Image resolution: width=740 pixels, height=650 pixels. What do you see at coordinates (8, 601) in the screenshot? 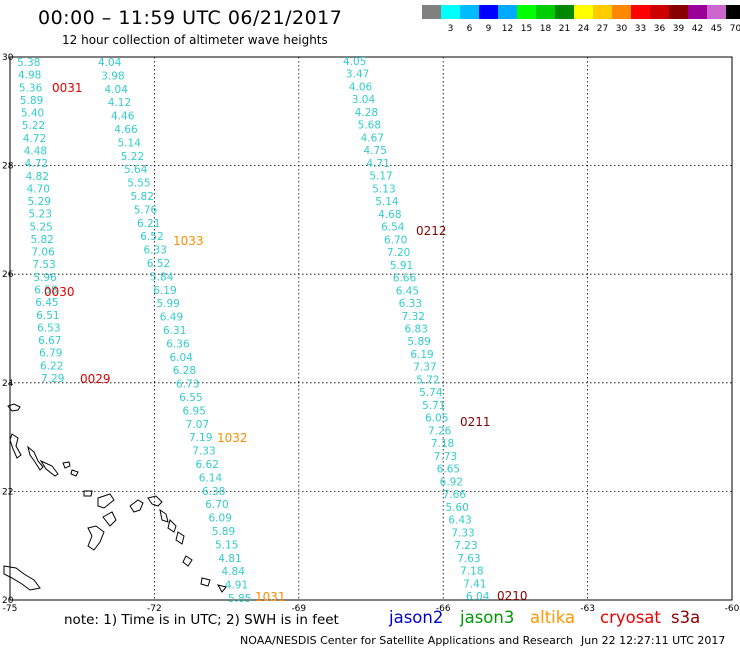
I see `y-tick-label: 20` at bounding box center [8, 601].